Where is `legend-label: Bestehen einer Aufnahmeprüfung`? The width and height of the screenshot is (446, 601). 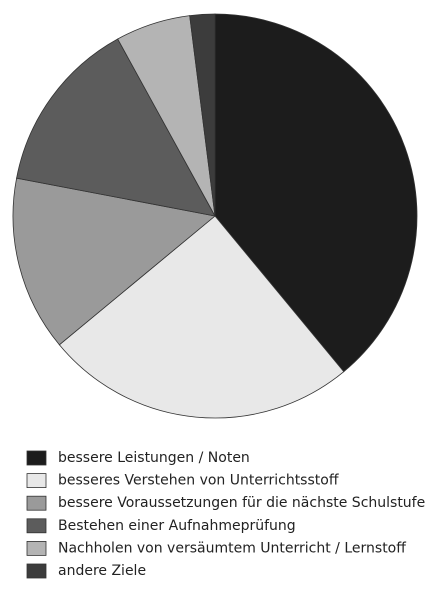
legend-label: Bestehen einer Aufnahmeprüfung is located at coordinates (177, 526).